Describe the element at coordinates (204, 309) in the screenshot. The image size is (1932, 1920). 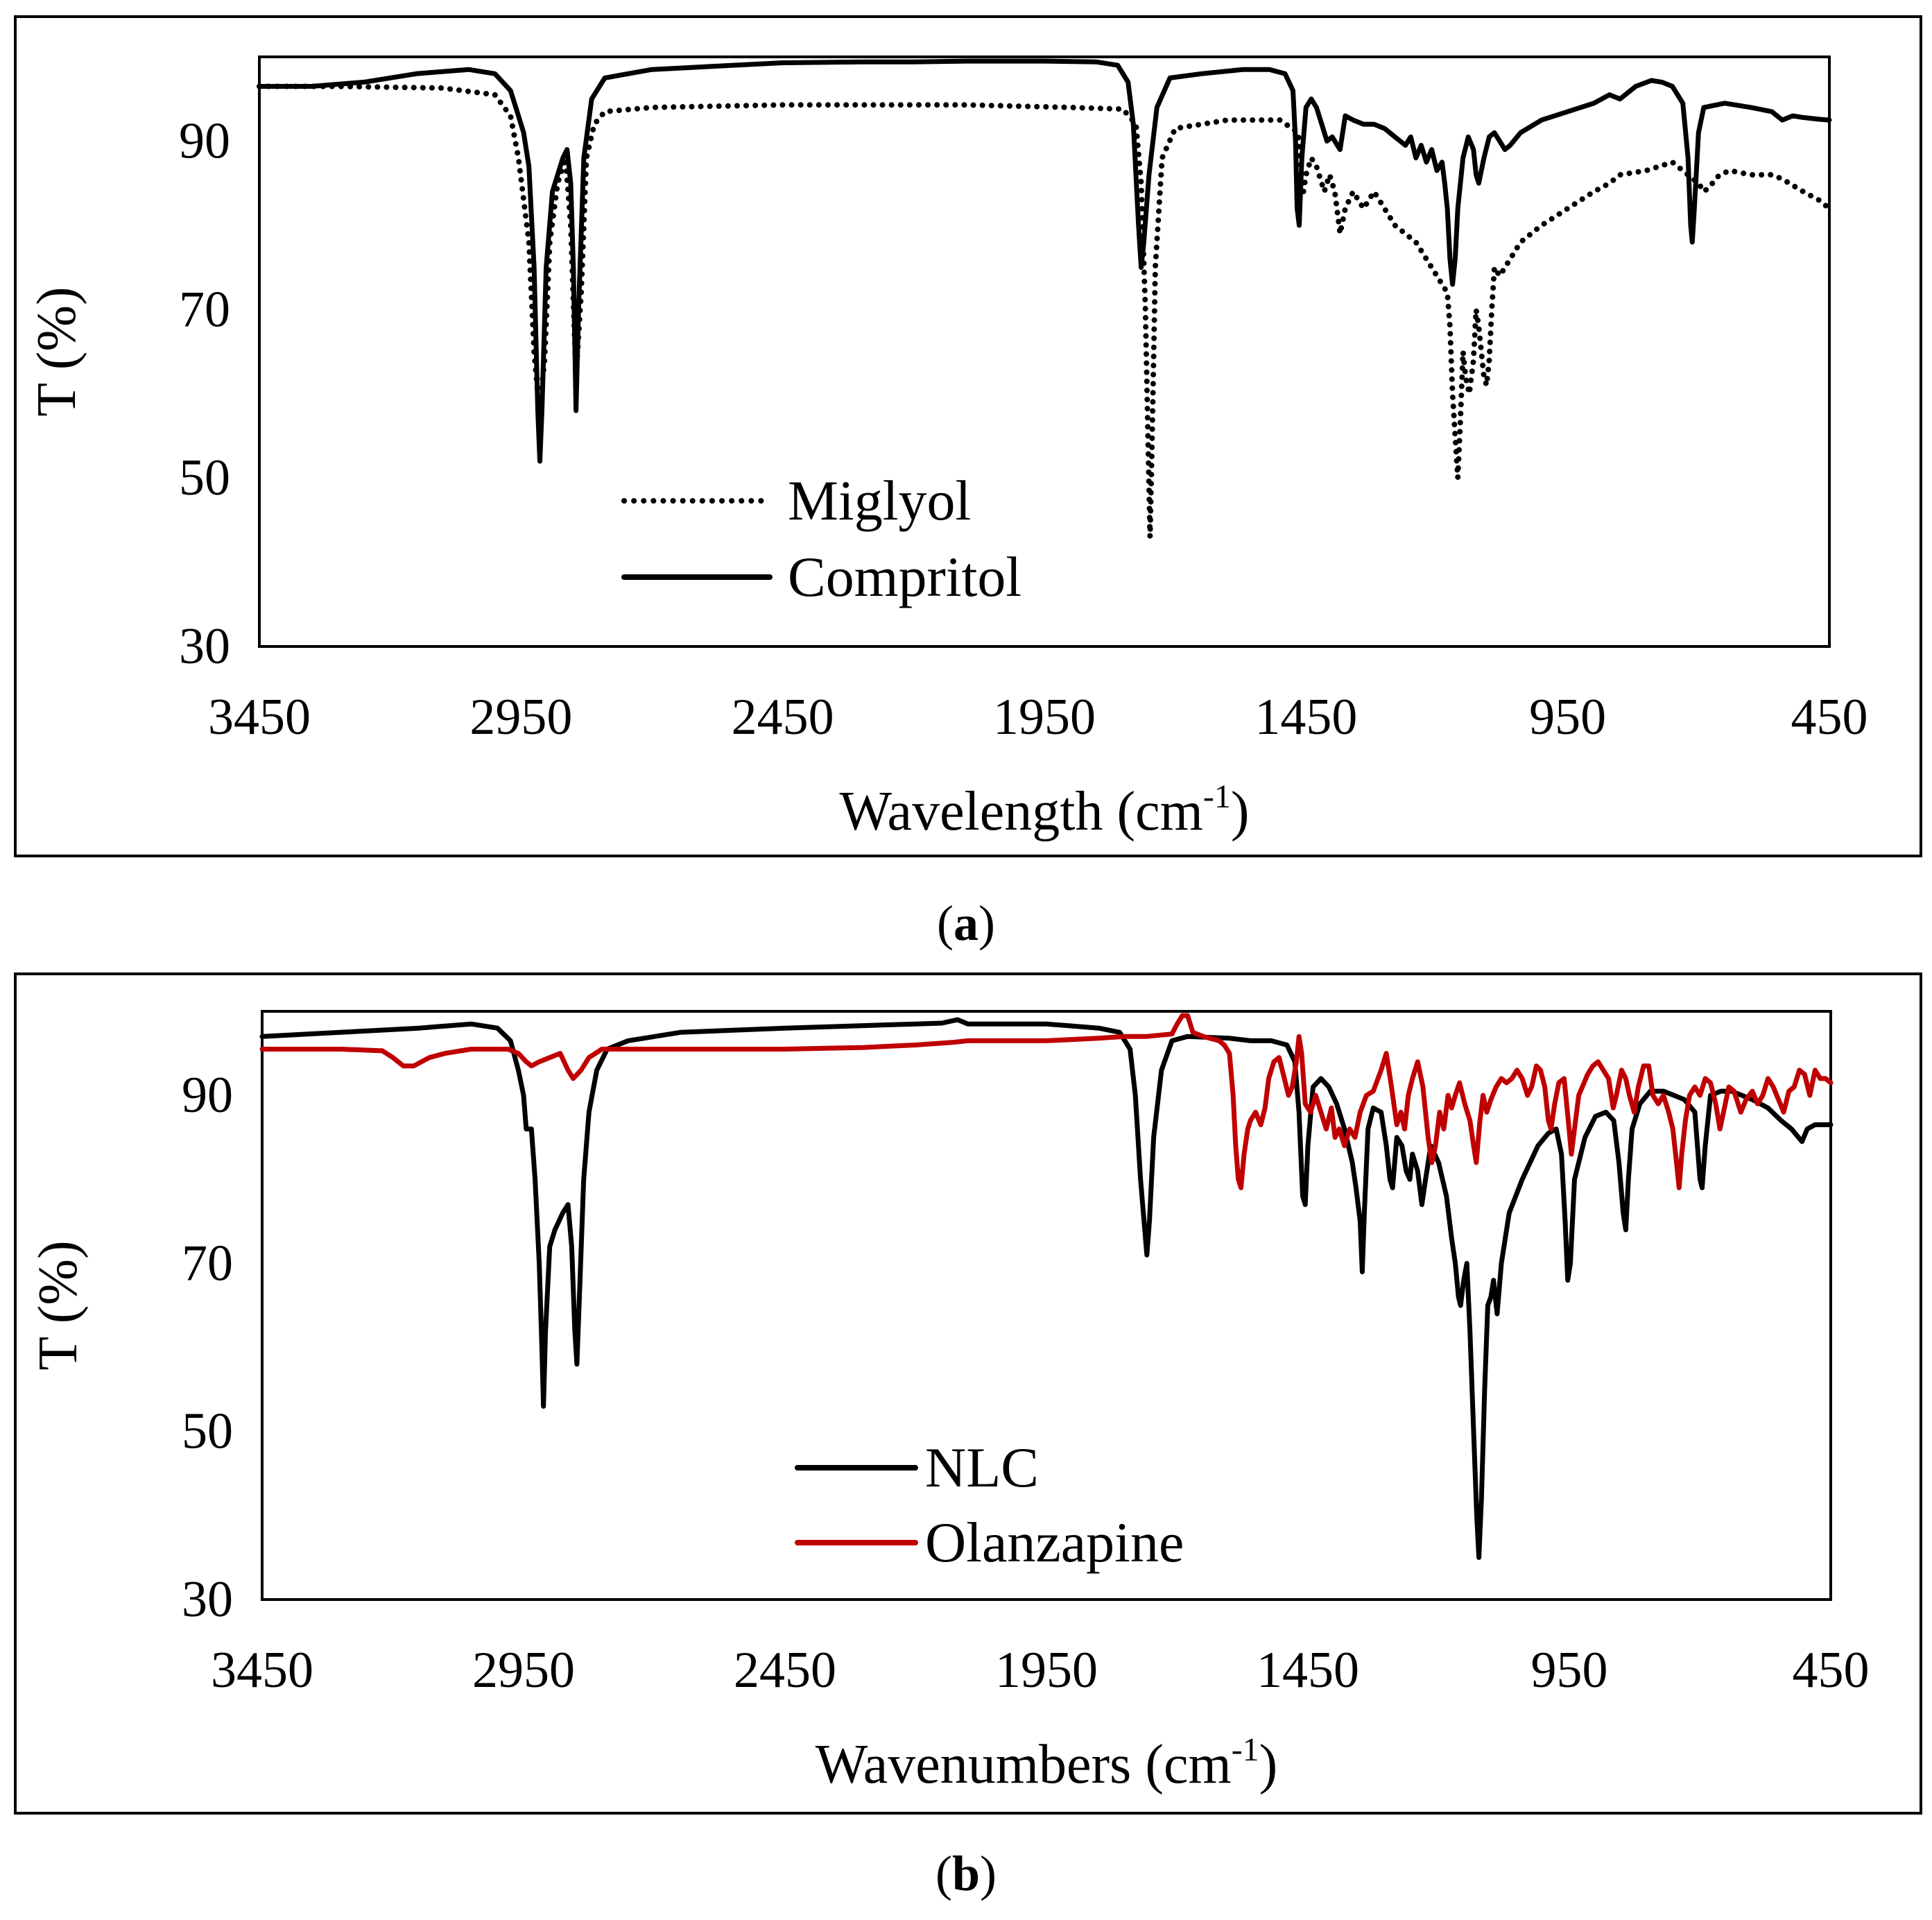
I see `y-tick-label-a: 70` at that location.